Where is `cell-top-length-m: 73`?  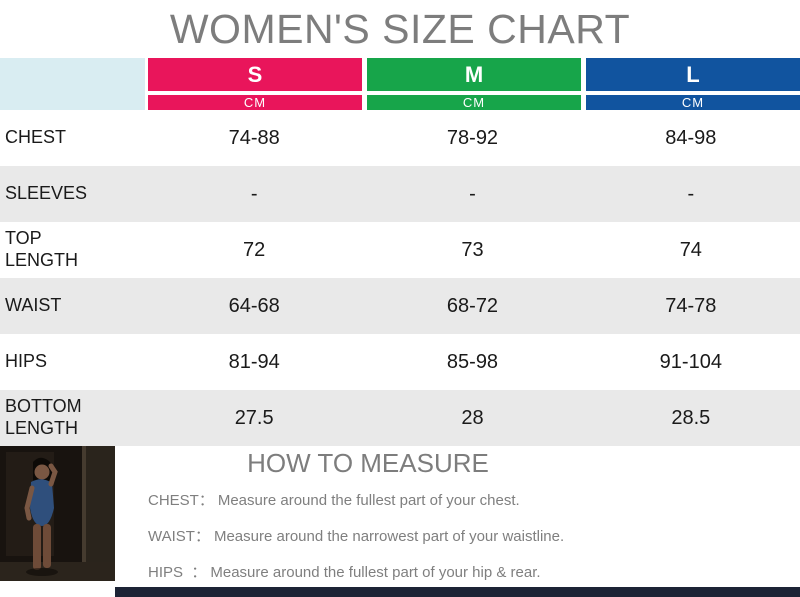 cell-top-length-m: 73 is located at coordinates (472, 249).